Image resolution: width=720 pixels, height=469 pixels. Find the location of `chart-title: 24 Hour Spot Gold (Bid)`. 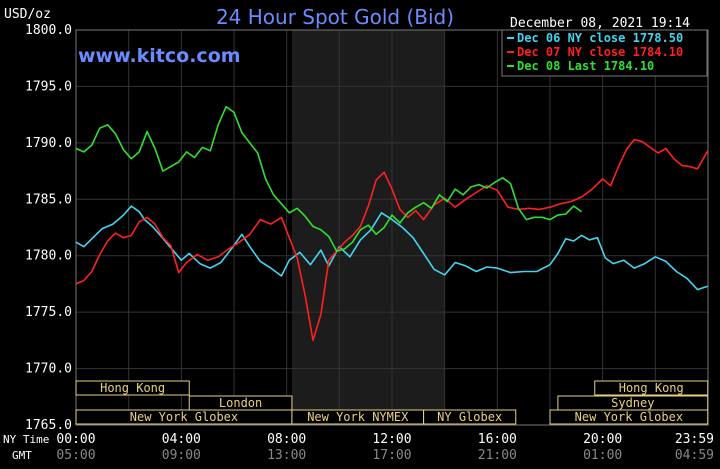

chart-title: 24 Hour Spot Gold (Bid) is located at coordinates (335, 17).